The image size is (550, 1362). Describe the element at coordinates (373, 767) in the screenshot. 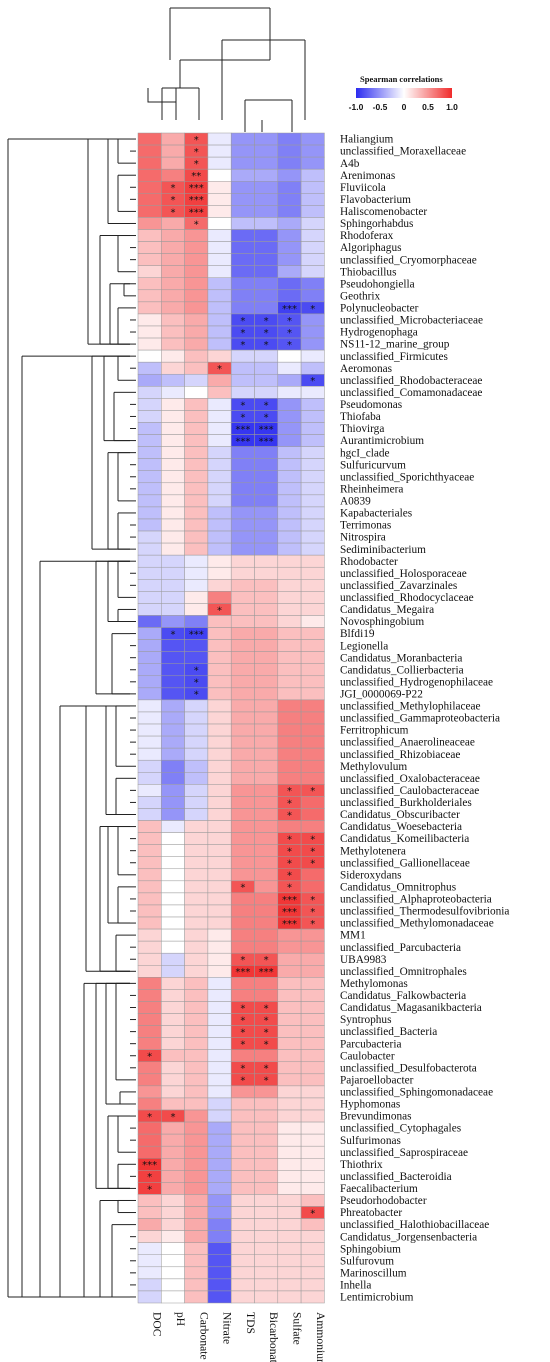

I see `row-label: Methylovulum` at that location.